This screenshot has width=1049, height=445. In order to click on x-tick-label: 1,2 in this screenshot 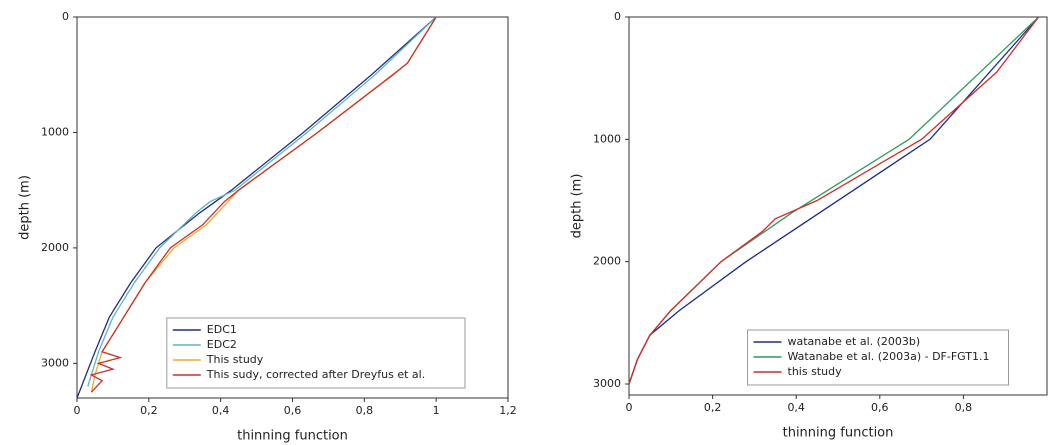, I will do `click(508, 410)`.